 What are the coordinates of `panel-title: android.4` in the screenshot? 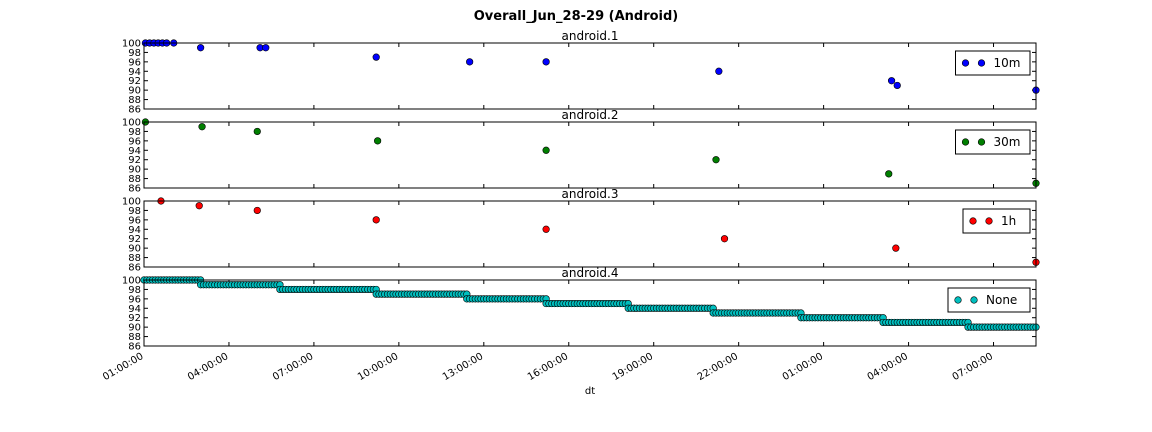 It's located at (590, 273).